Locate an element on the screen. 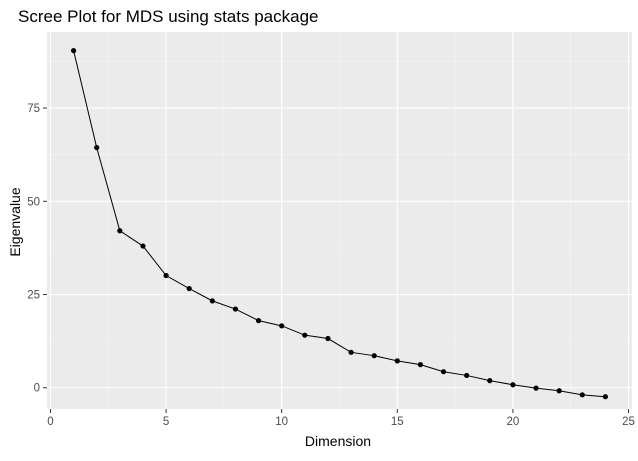 This screenshot has width=638, height=461. y-axis-title: Eigenvalue is located at coordinates (15, 221).